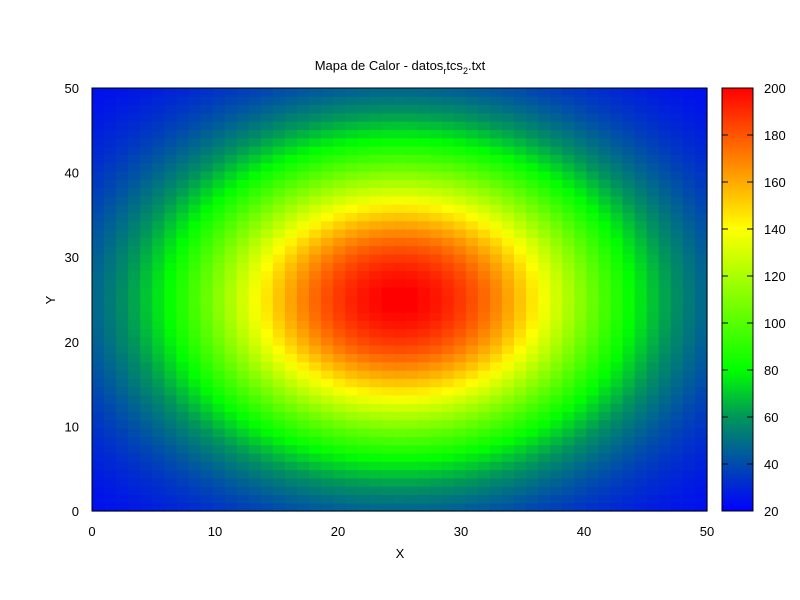 Image resolution: width=800 pixels, height=600 pixels. I want to click on x-tick-label: 10, so click(215, 531).